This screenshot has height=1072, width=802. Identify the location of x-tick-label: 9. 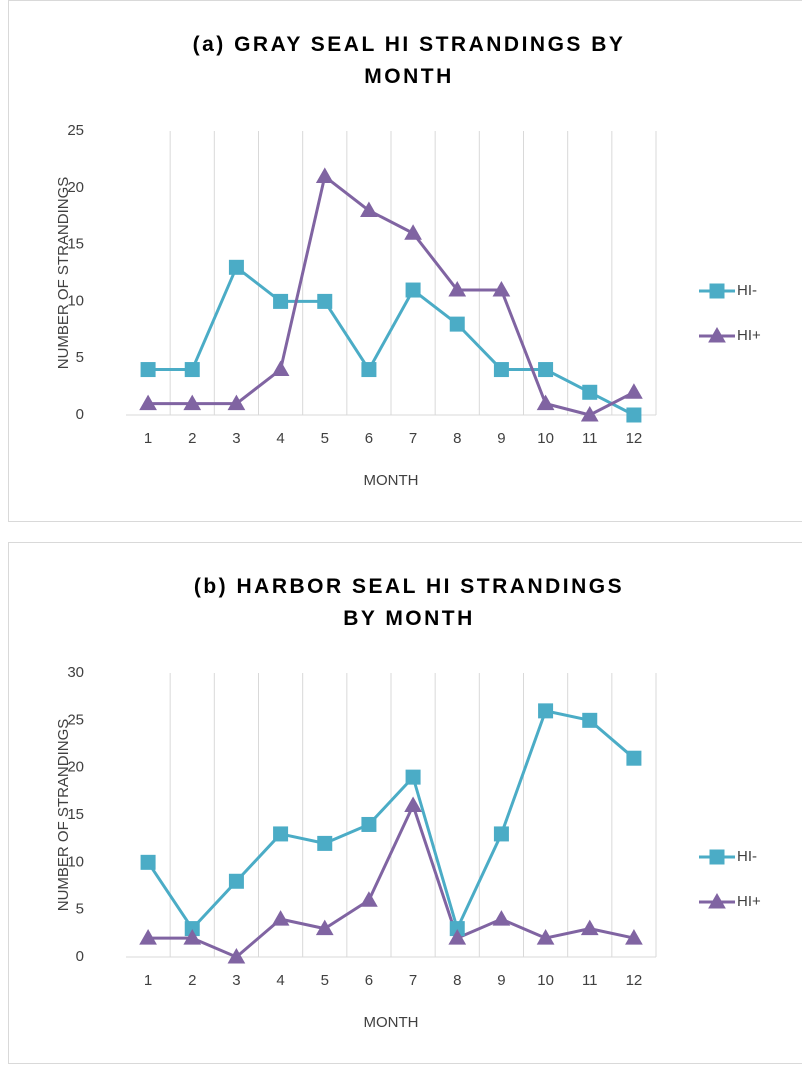
(501, 980).